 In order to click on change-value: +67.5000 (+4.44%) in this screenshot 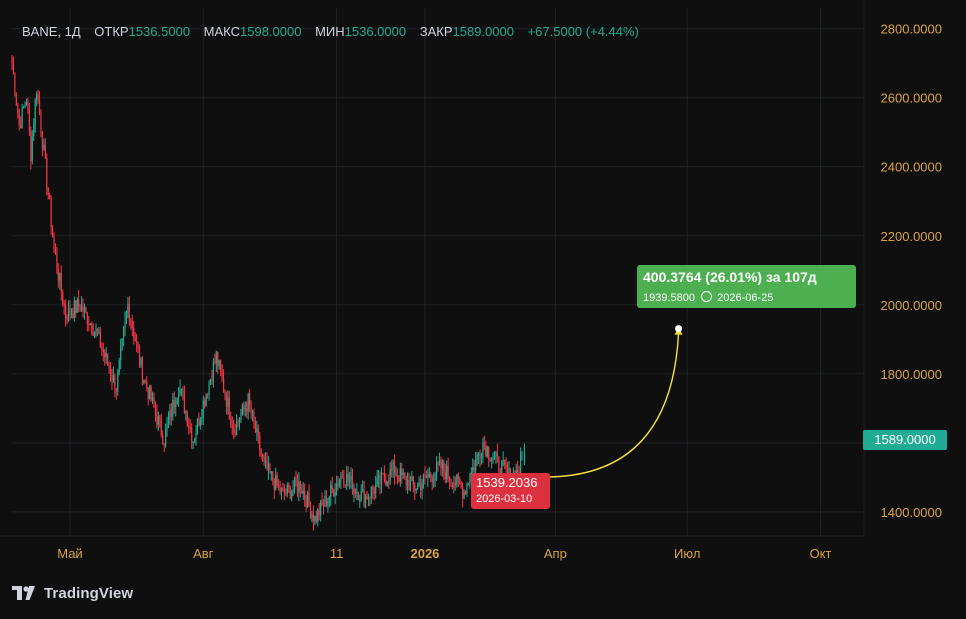, I will do `click(583, 31)`.